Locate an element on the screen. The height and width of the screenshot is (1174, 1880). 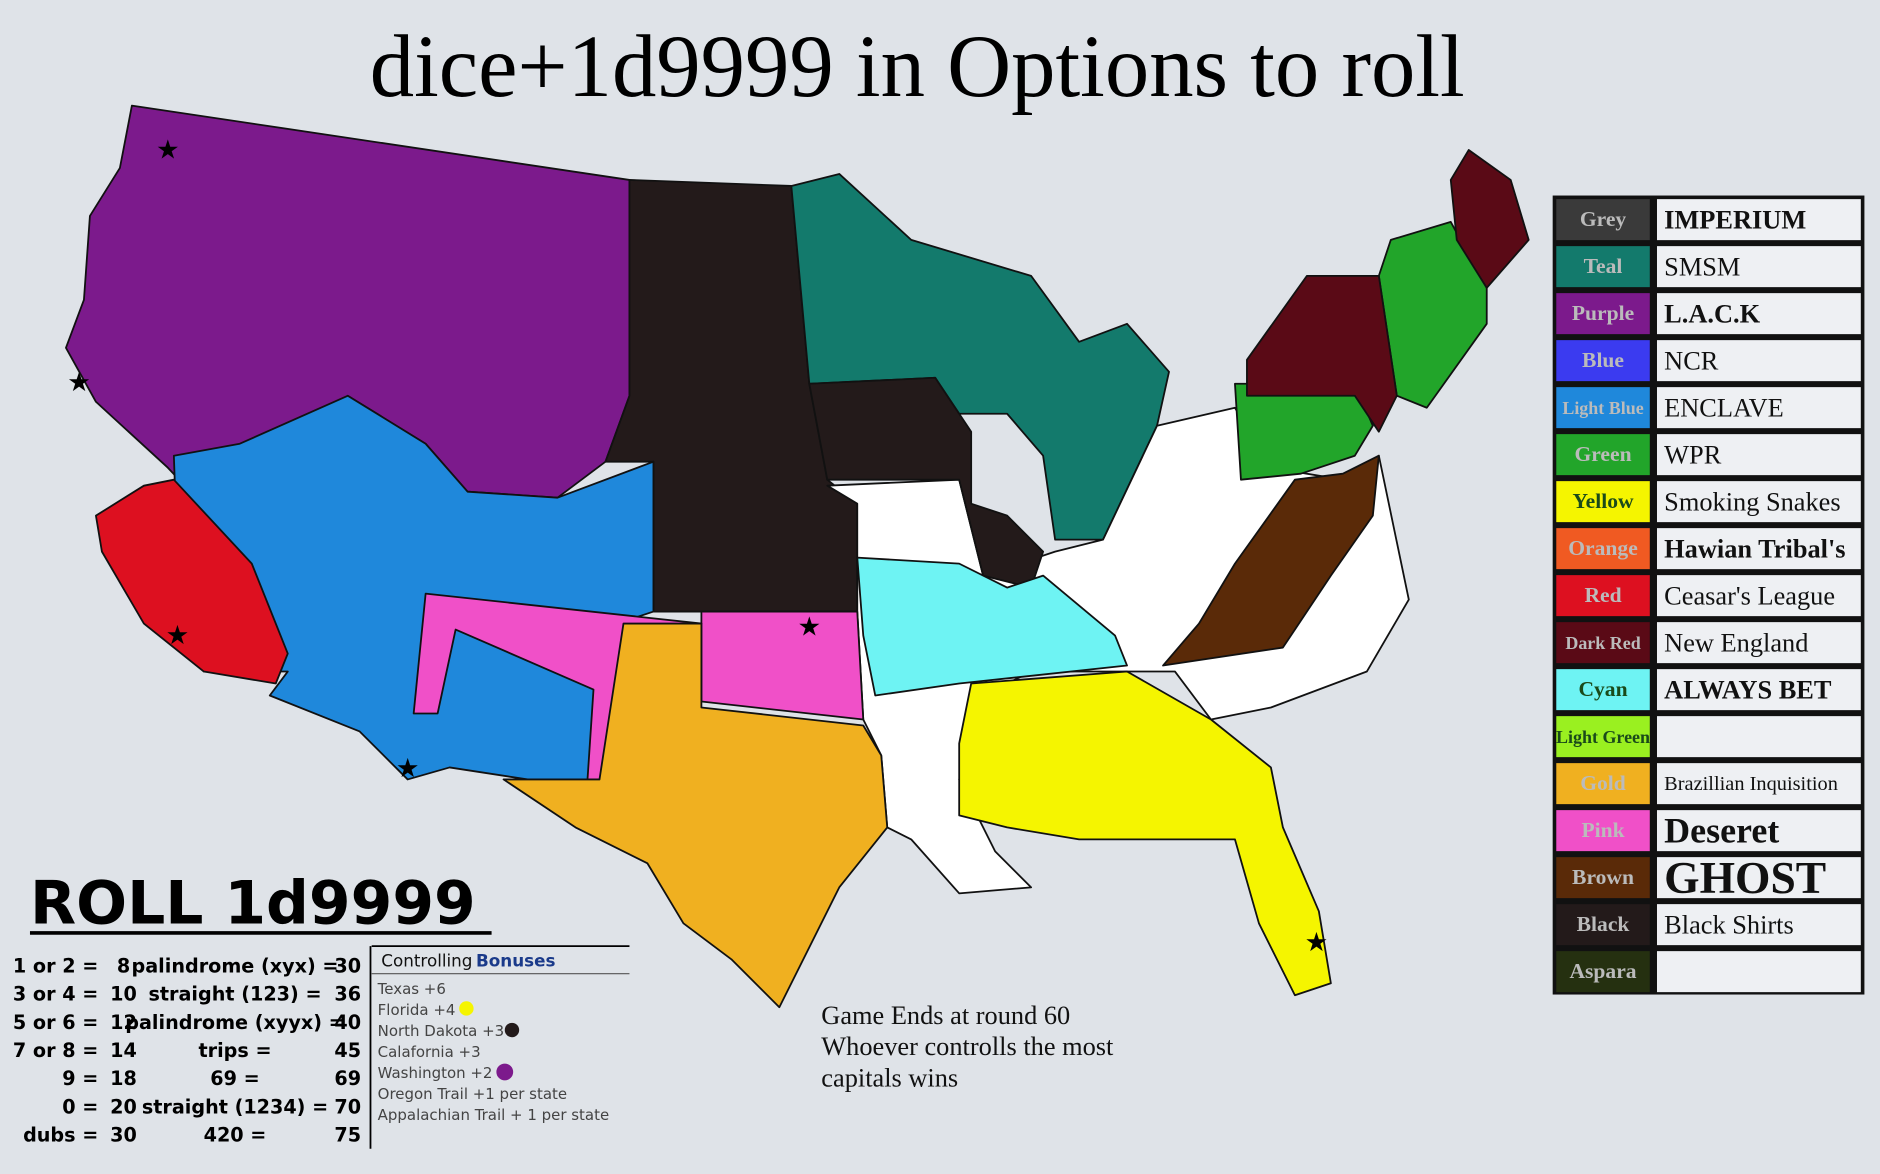
legend-faction: Smoking Snakes is located at coordinates (1752, 501).